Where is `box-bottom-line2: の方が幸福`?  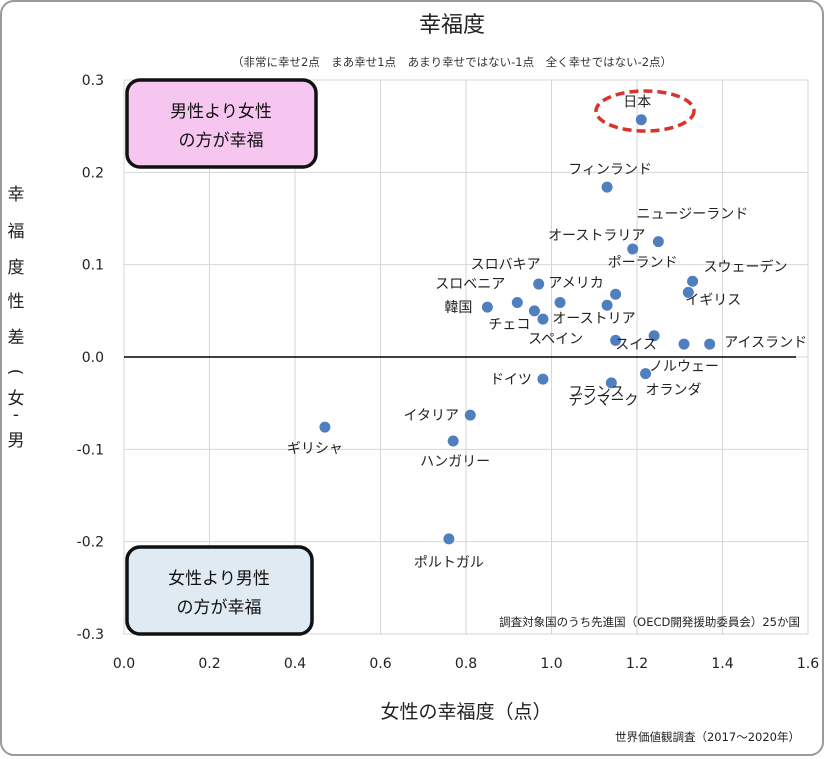 box-bottom-line2: の方が幸福 is located at coordinates (219, 608).